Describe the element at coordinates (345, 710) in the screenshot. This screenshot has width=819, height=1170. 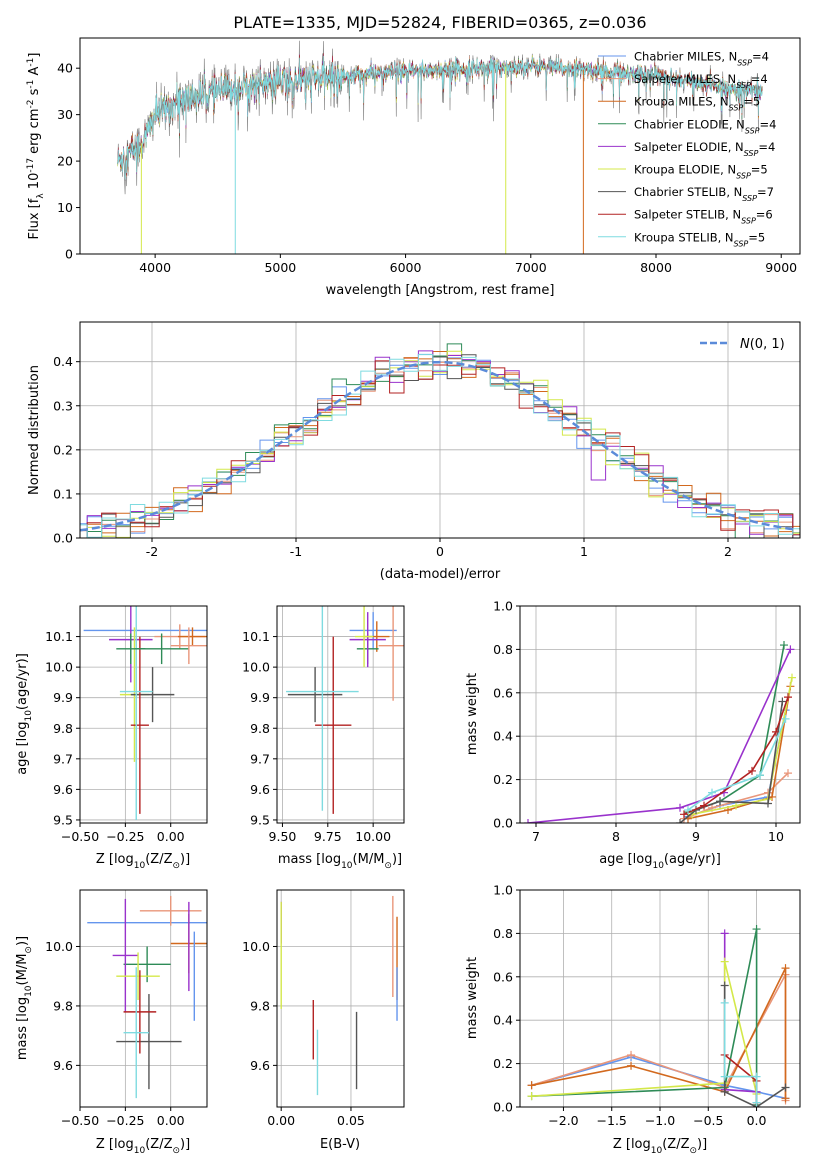
I see `plot-area-age_vs_mass` at that location.